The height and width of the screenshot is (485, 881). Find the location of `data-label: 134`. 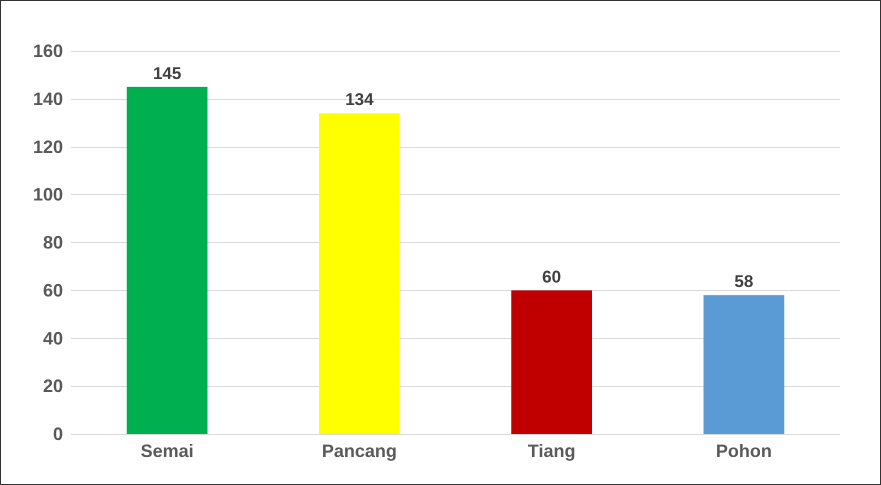

data-label: 134 is located at coordinates (359, 100).